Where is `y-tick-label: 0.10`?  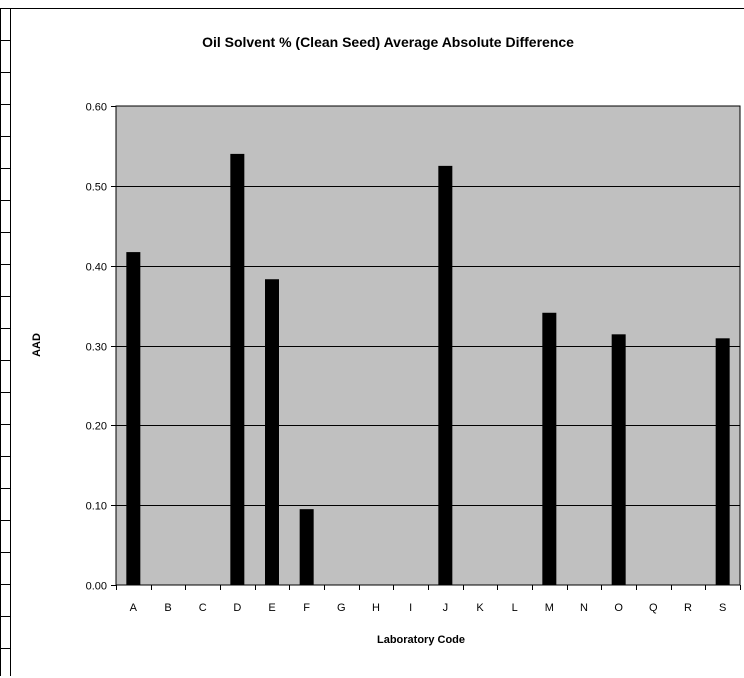 y-tick-label: 0.10 is located at coordinates (96, 507).